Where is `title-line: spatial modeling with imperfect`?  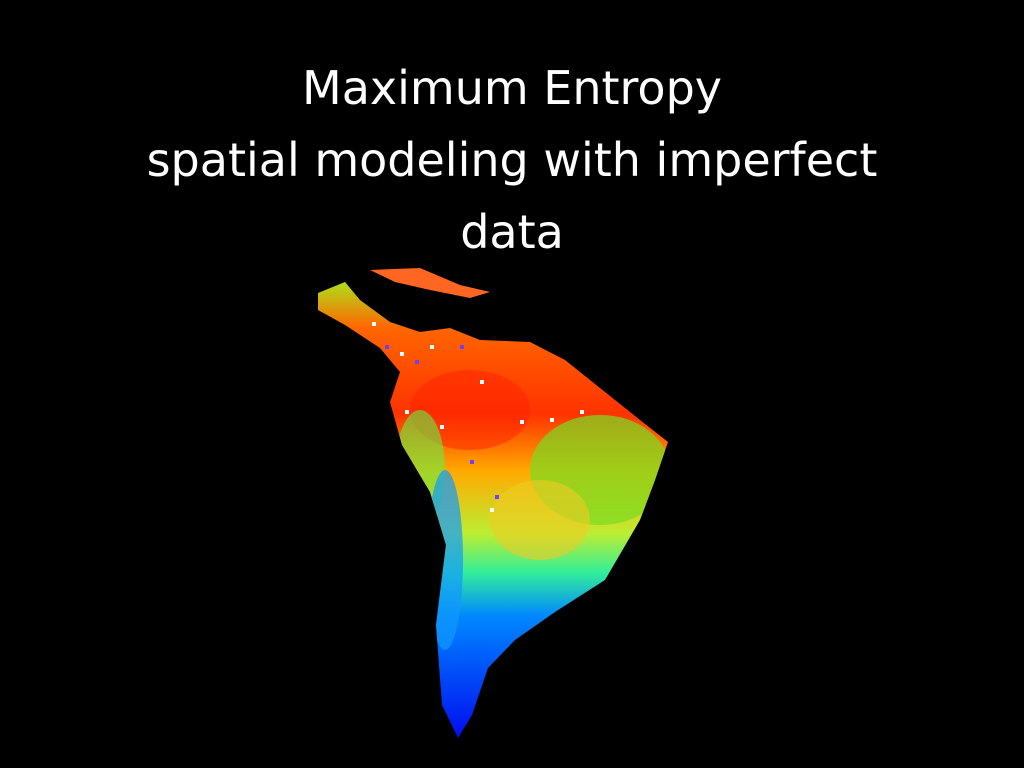 title-line: spatial modeling with imperfect is located at coordinates (512, 160).